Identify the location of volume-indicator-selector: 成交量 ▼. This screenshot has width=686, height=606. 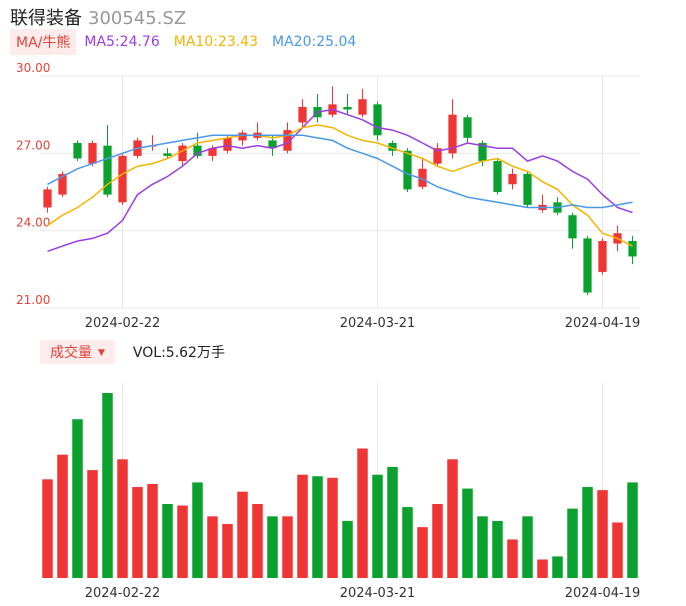
(77, 352).